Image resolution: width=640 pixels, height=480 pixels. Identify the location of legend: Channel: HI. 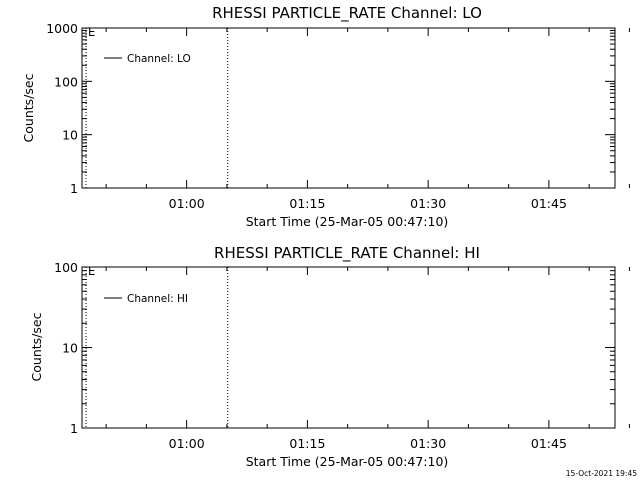
(146, 299).